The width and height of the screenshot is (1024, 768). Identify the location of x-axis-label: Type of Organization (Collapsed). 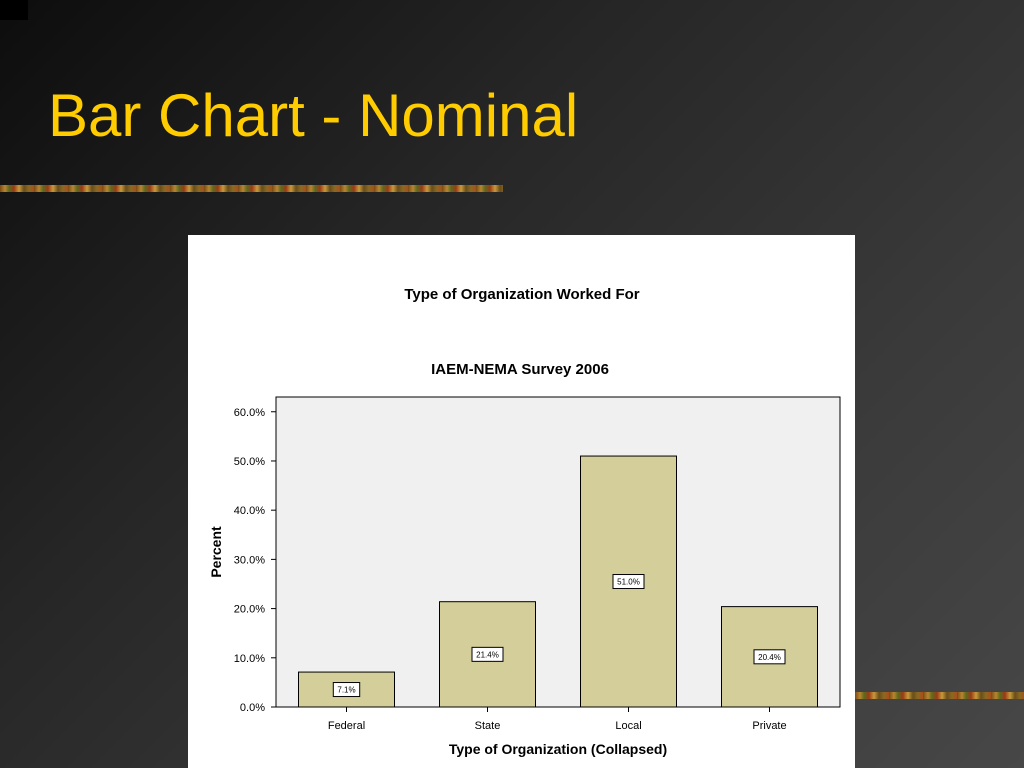
(558, 749).